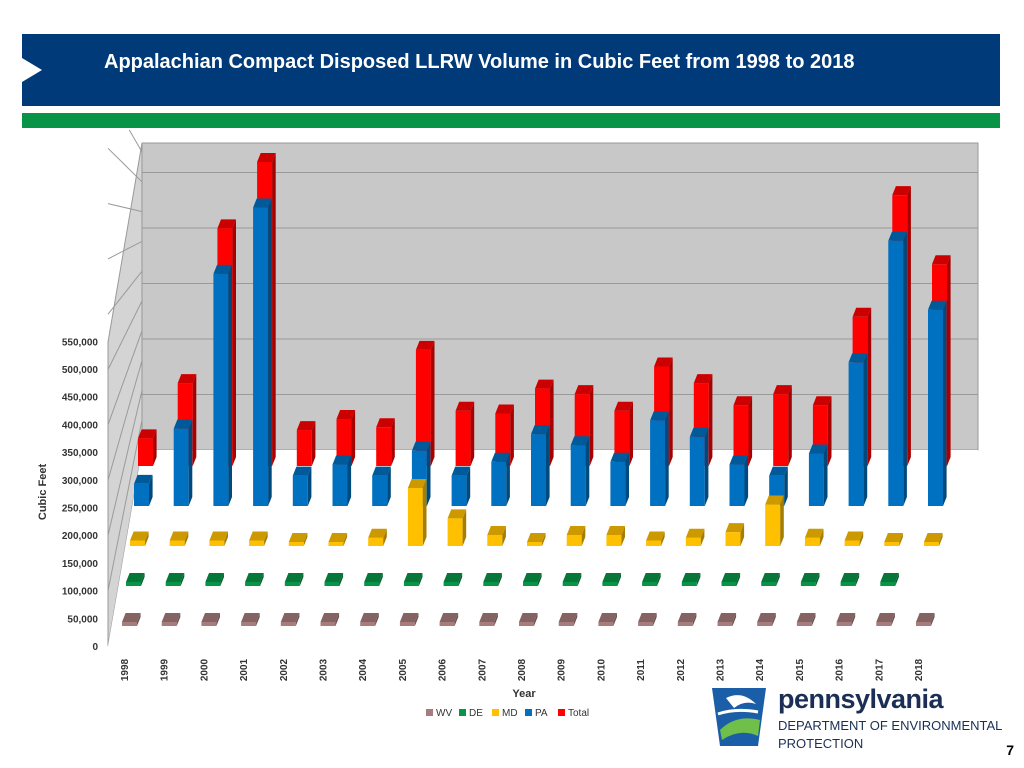 The width and height of the screenshot is (1024, 768). I want to click on x-tick-label: 2007, so click(482, 669).